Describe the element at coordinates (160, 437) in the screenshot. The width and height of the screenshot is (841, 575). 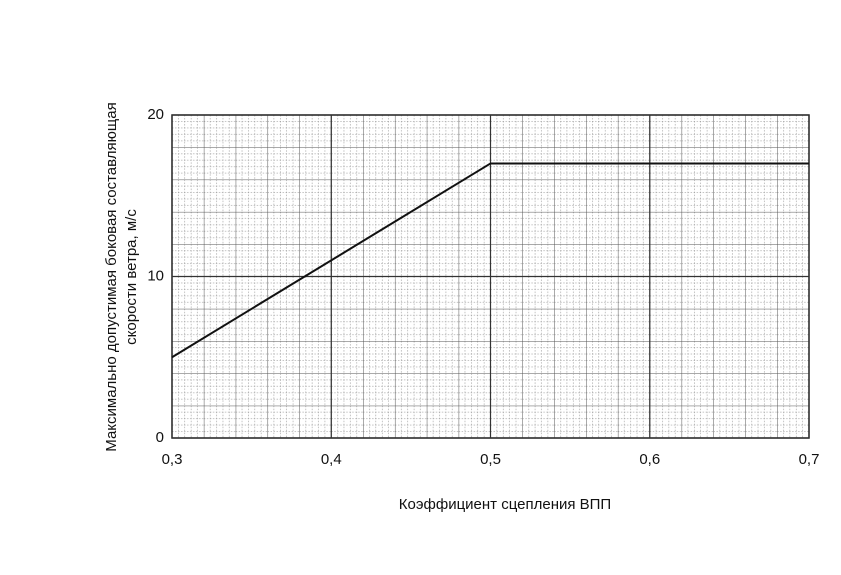
I see `y-tick-label: 0` at that location.